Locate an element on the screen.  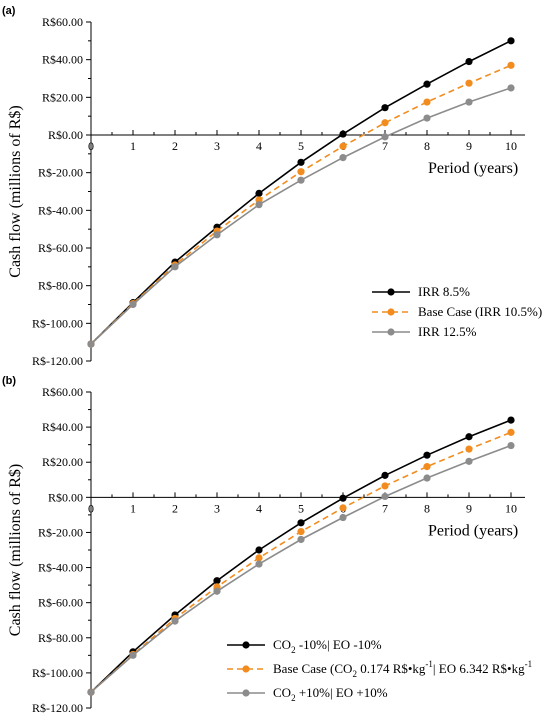
y-tick-label: R$20.00 is located at coordinates (62, 462).